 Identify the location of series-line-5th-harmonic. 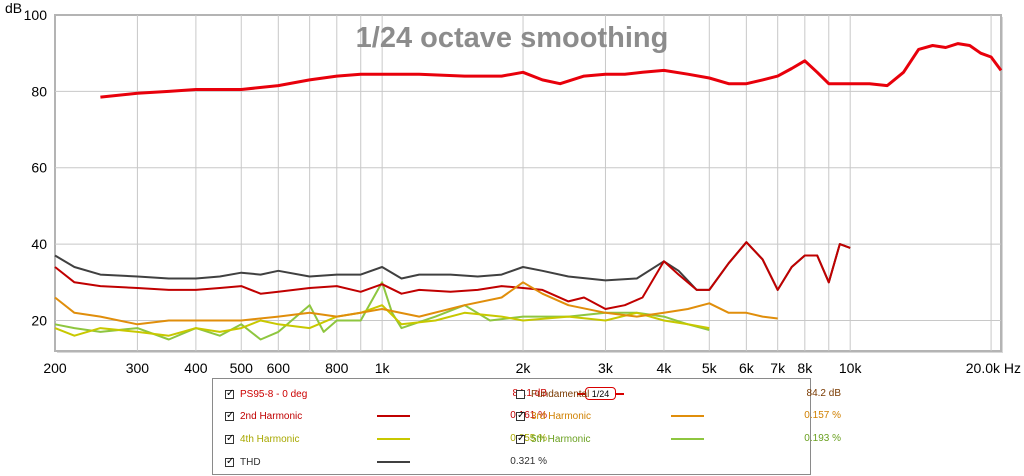
(382, 311).